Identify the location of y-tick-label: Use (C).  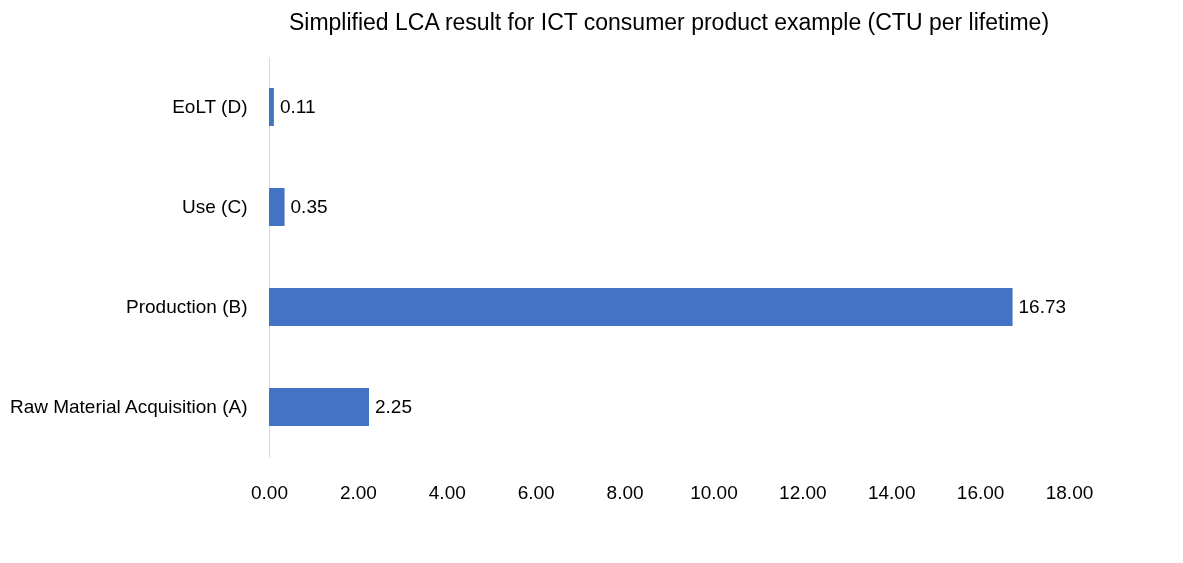
(215, 206).